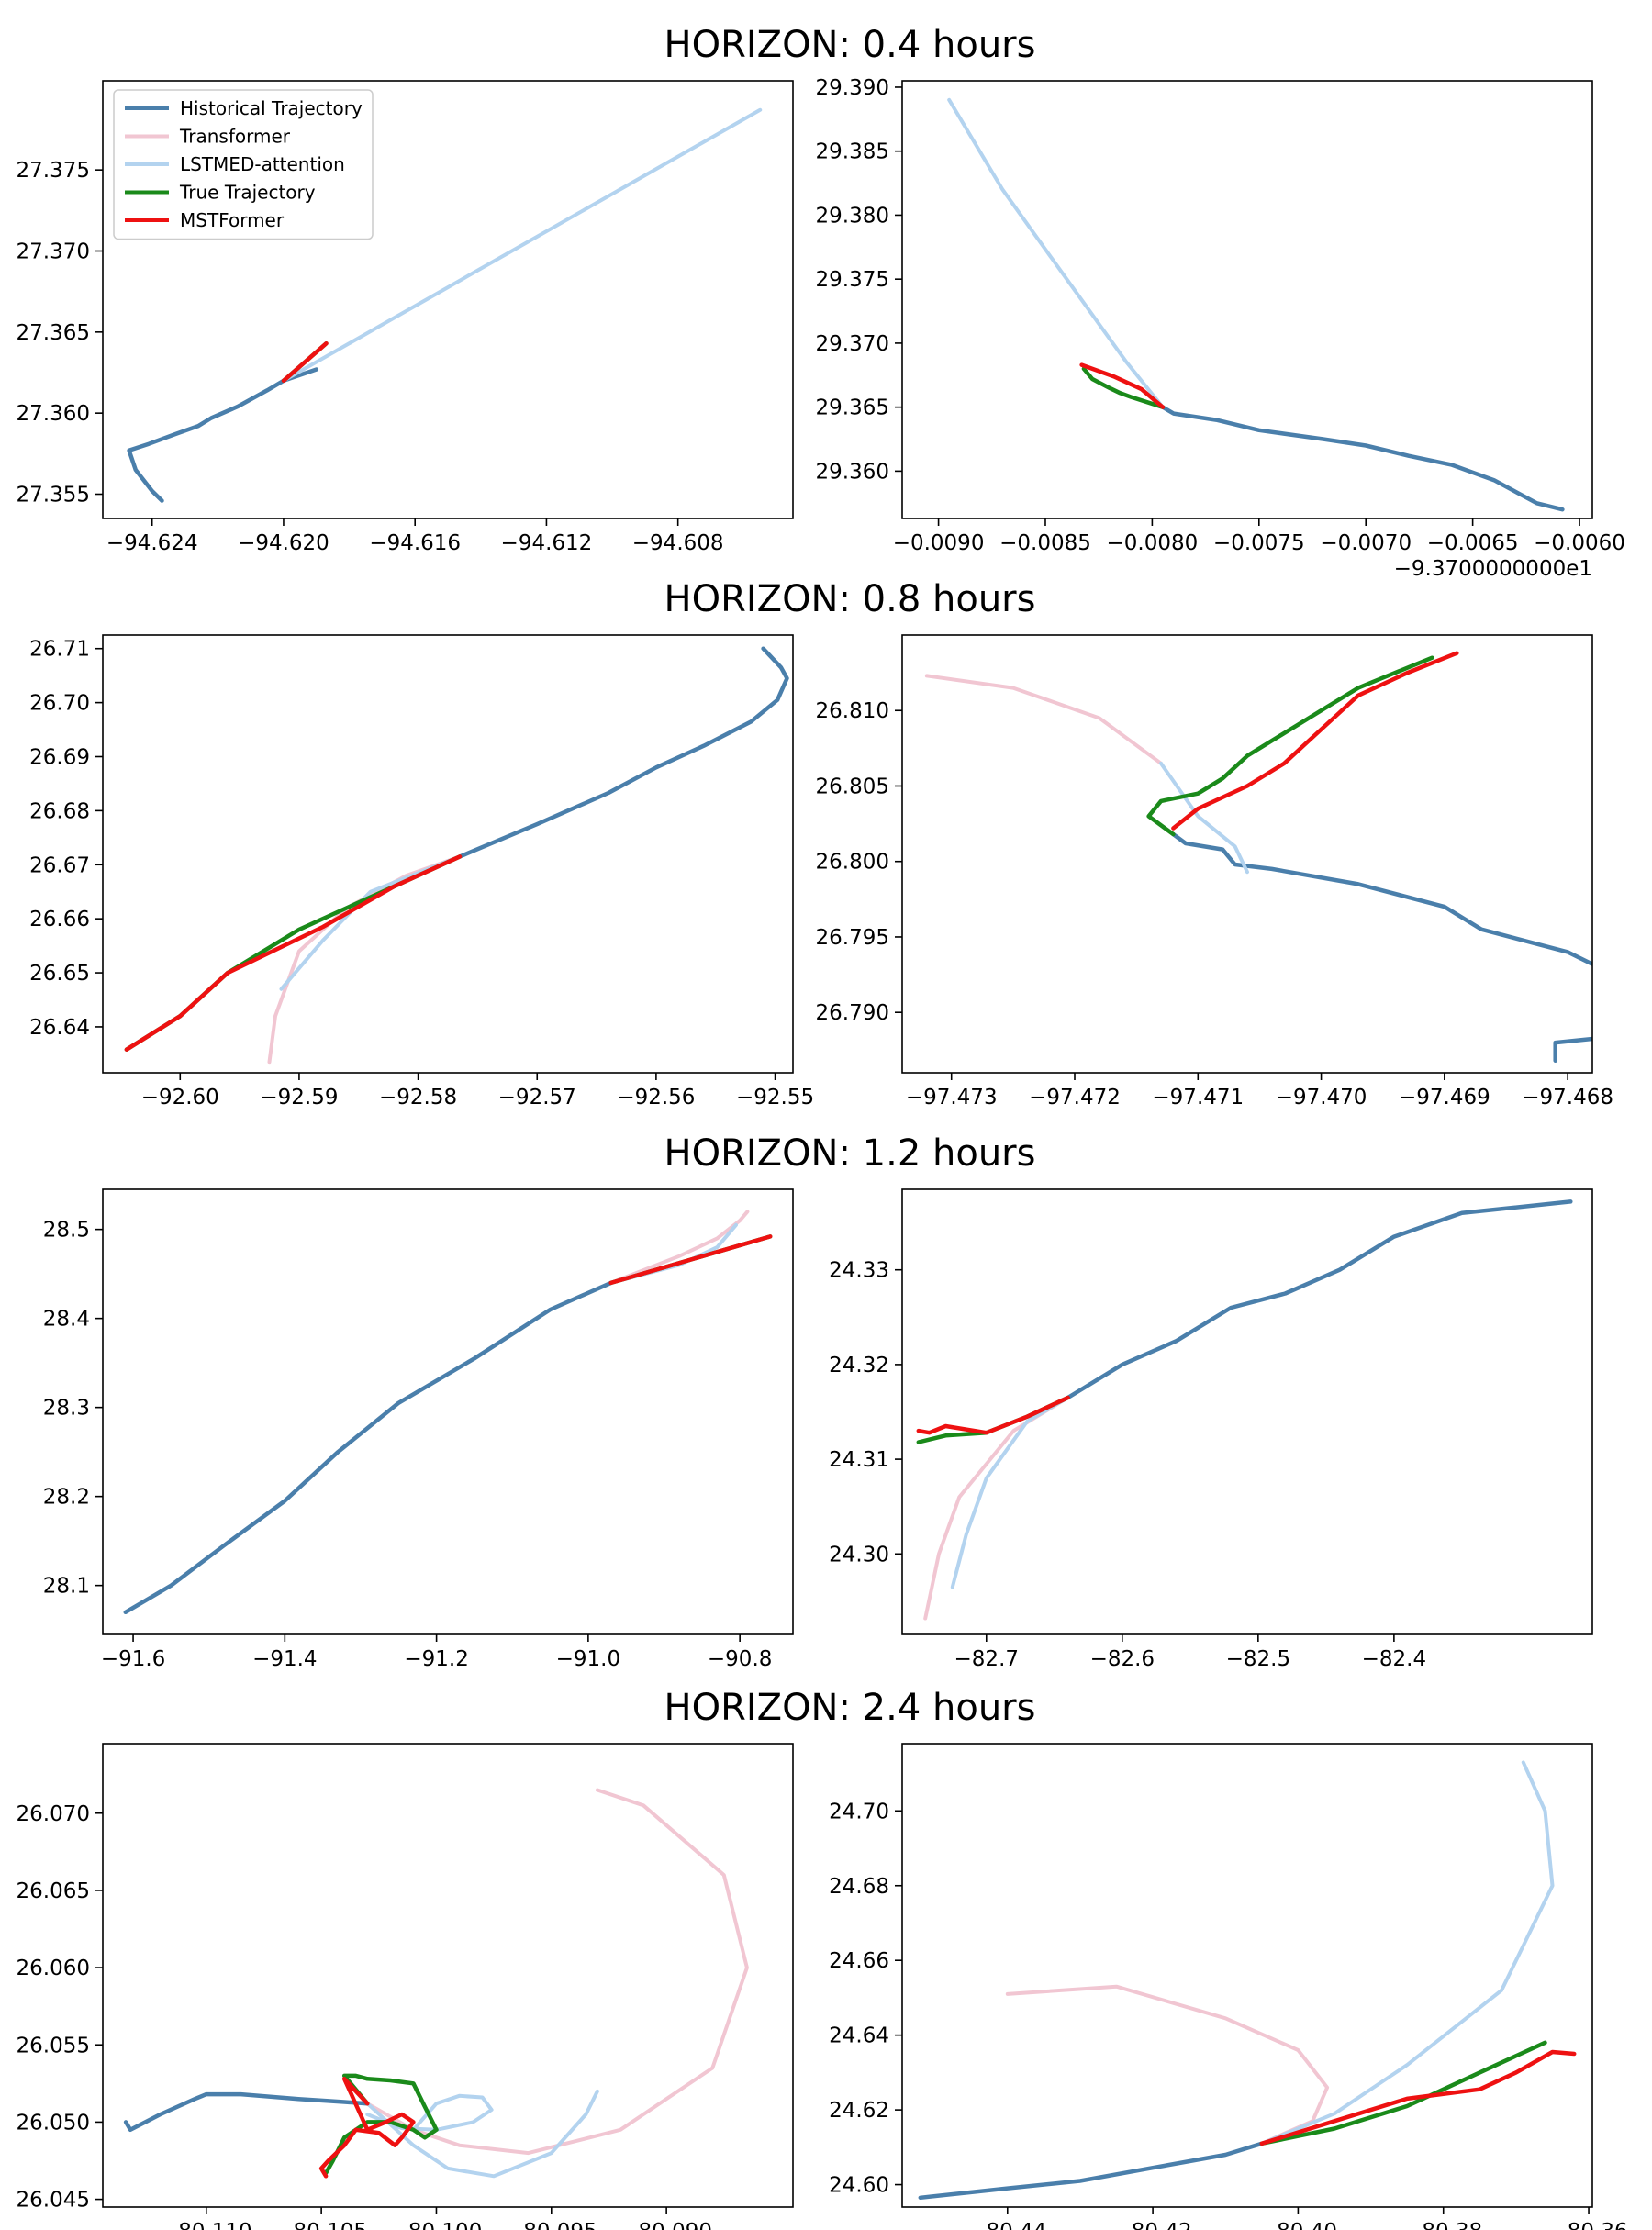 The height and width of the screenshot is (2230, 1652). What do you see at coordinates (987, 1659) in the screenshot?
I see `x-tick-label: −82.7` at bounding box center [987, 1659].